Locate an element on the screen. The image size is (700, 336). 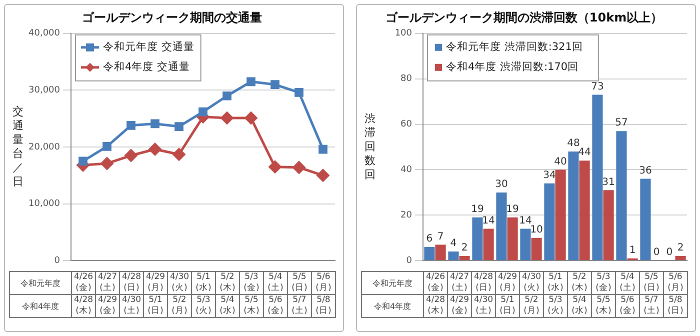
y-tick-label: 80 is located at coordinates (406, 79).